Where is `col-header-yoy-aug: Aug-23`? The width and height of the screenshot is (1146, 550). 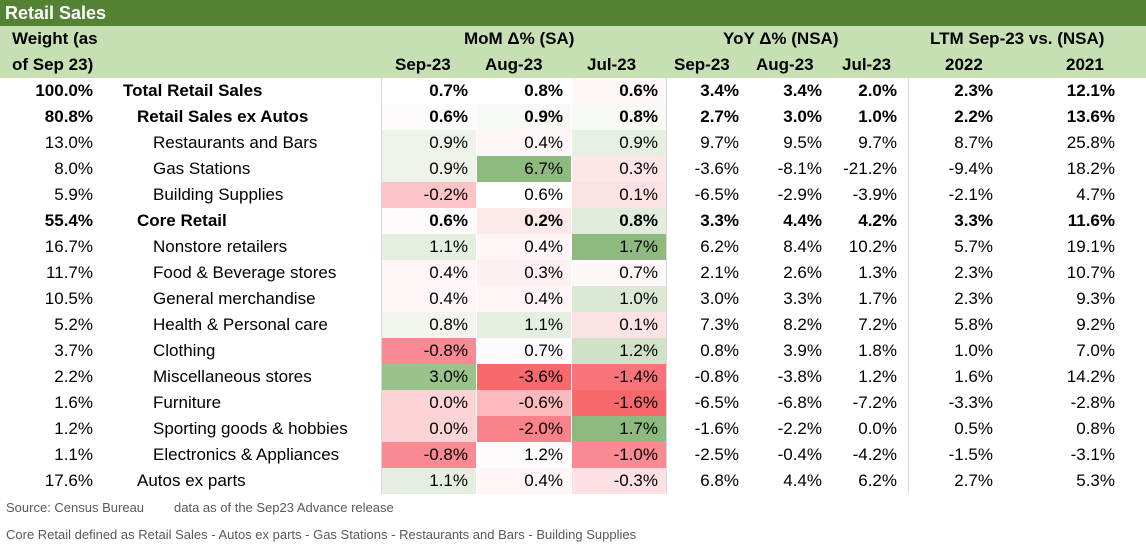
col-header-yoy-aug: Aug-23 is located at coordinates (785, 64).